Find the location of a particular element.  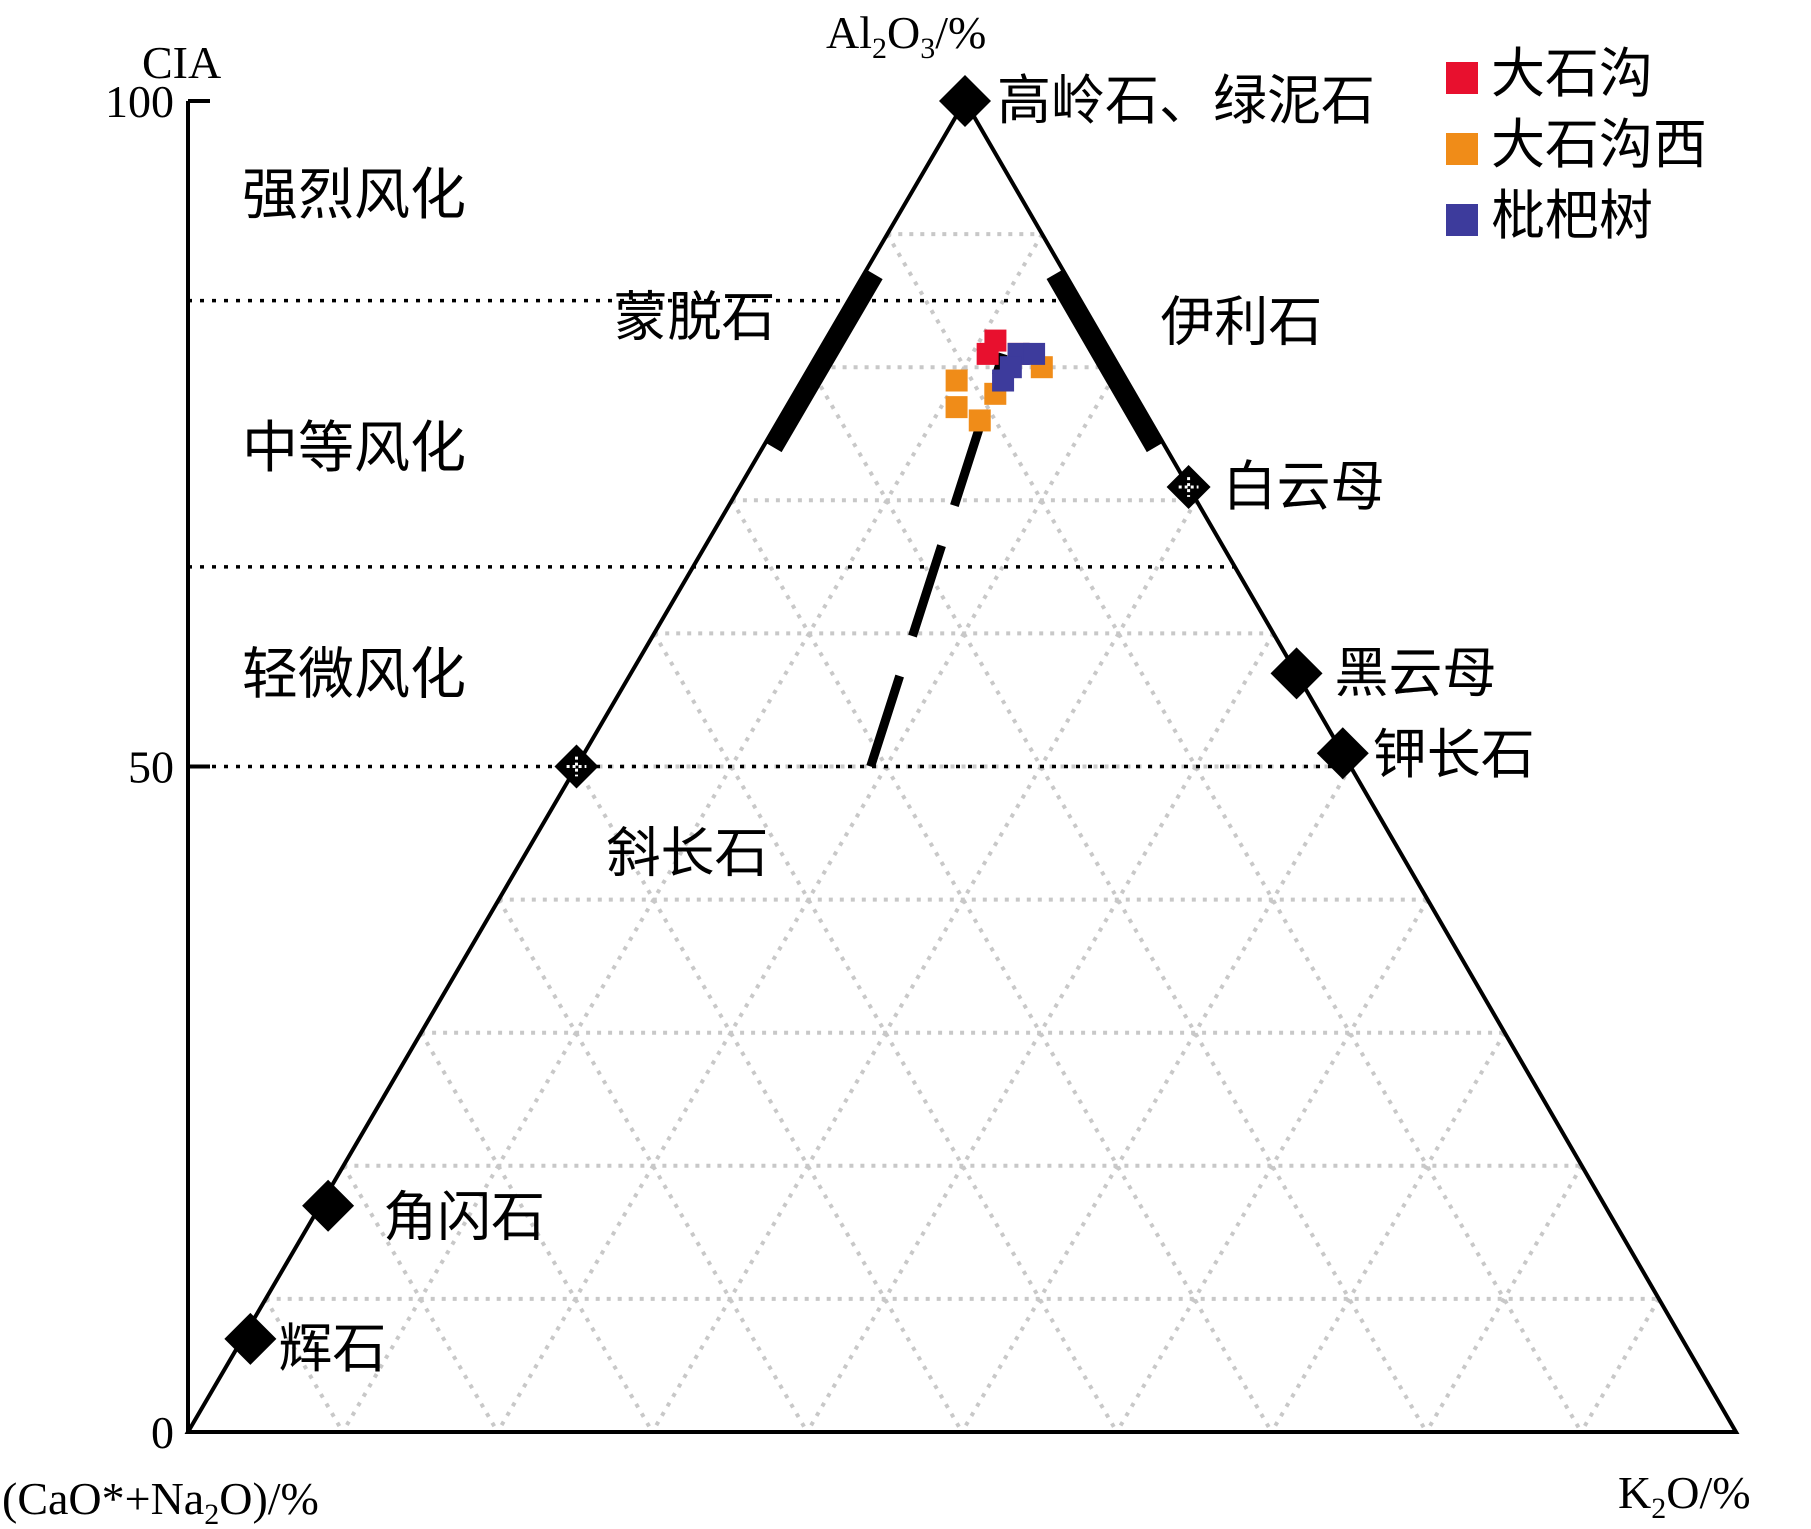

sample-point-layer is located at coordinates (999, 380).